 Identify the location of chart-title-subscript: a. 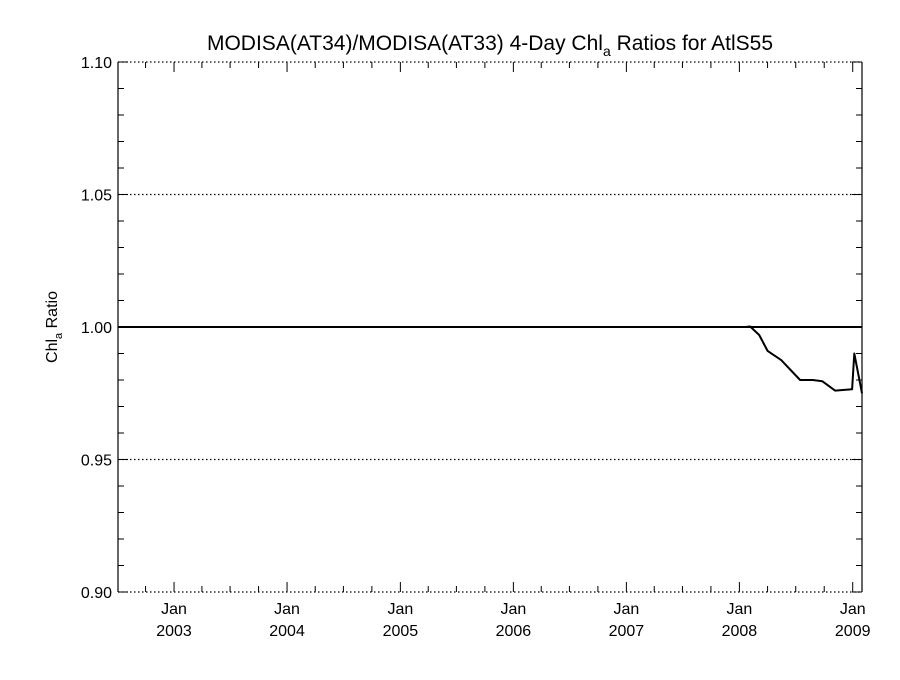
(607, 51).